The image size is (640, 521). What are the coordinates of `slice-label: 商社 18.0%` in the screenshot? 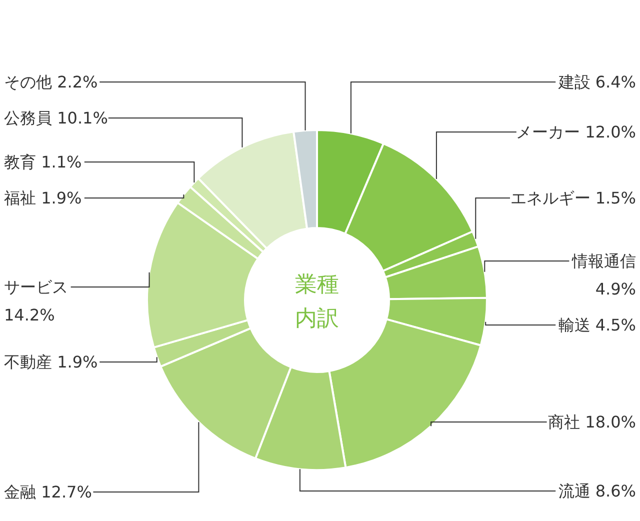 It's located at (592, 422).